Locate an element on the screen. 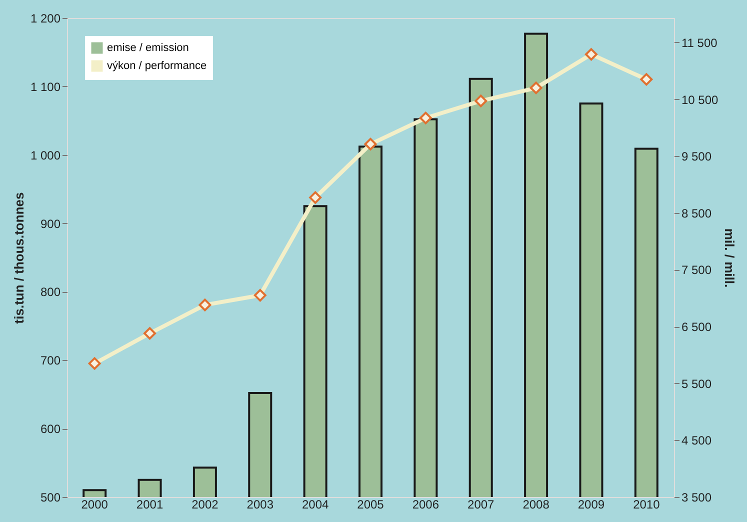  y-tick-label: 1 100 is located at coordinates (45, 87).